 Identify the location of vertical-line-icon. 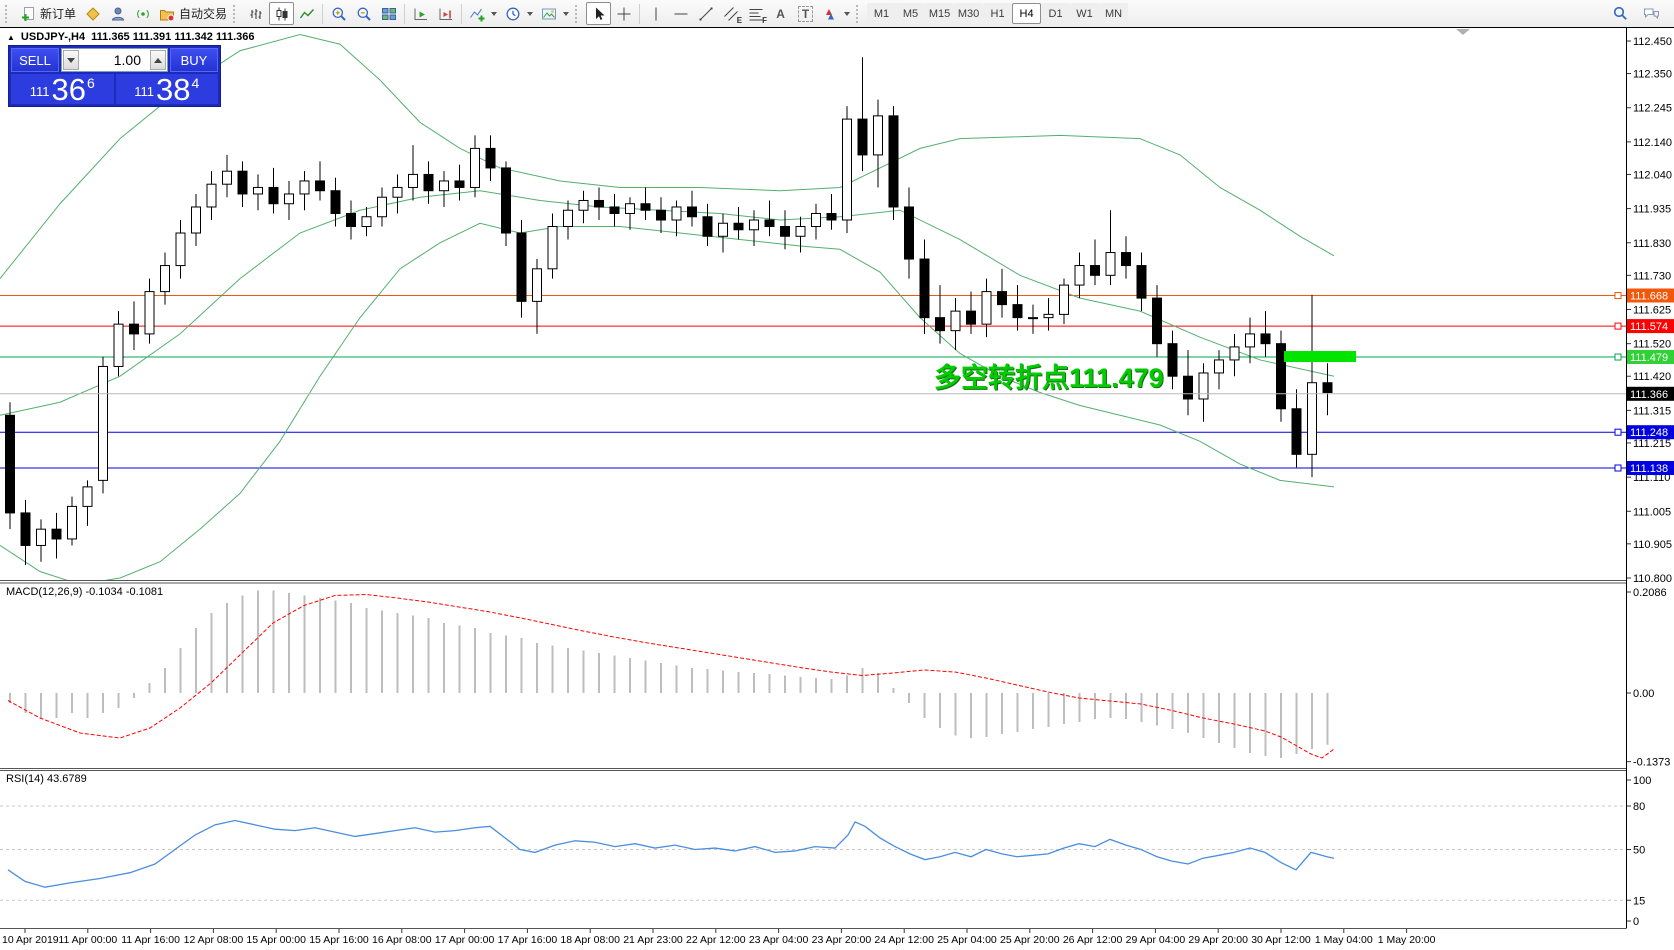
(656, 14).